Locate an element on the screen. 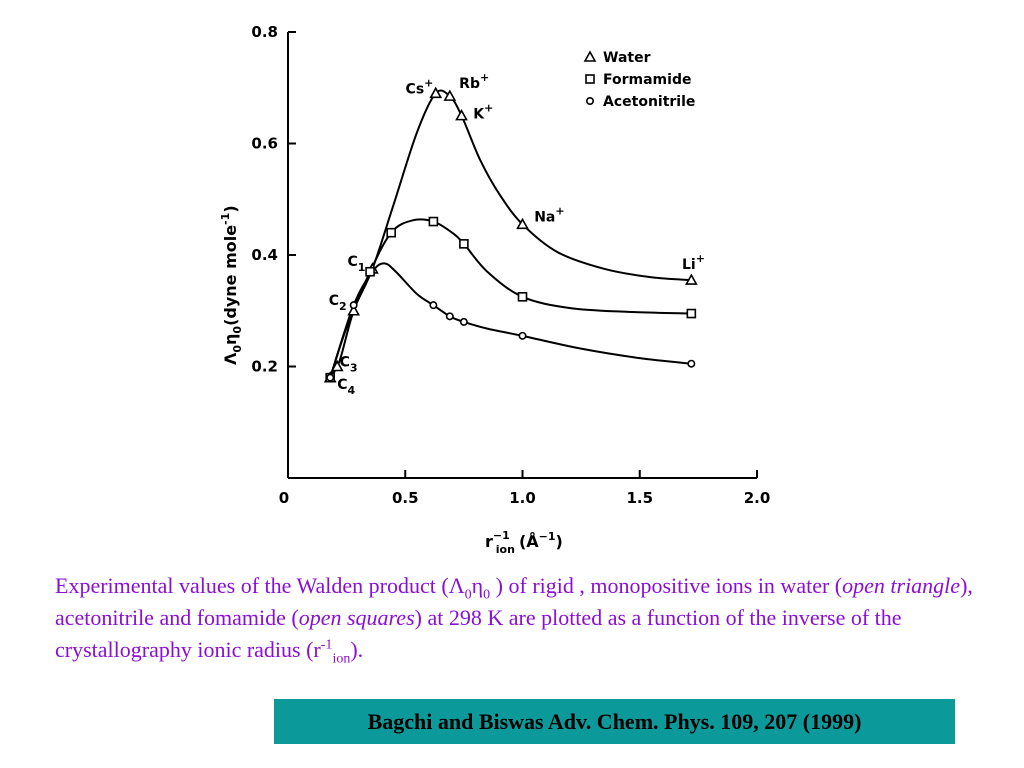  x-tick-label: 1.5 is located at coordinates (639, 498).